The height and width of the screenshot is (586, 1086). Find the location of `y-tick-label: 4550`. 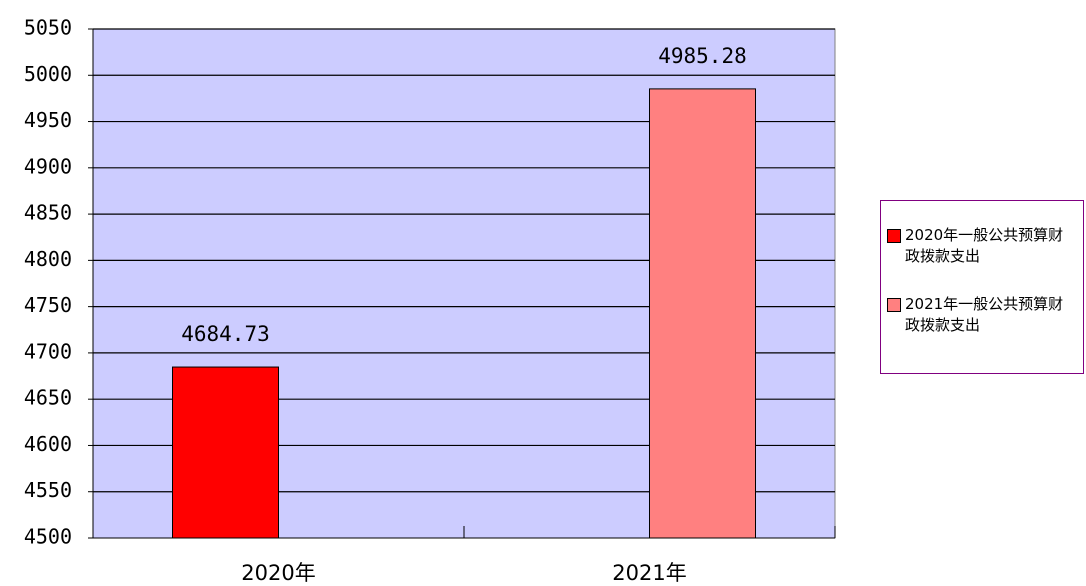

y-tick-label: 4550 is located at coordinates (48, 490).